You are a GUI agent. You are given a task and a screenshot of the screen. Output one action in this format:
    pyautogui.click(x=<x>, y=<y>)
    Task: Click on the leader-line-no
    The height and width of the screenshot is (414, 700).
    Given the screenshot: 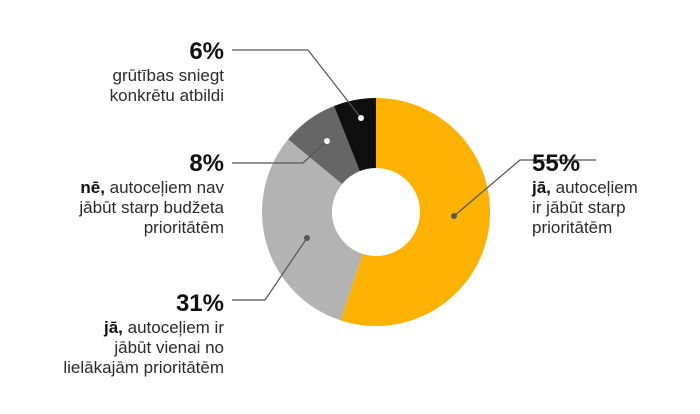 What is the action you would take?
    pyautogui.click(x=280, y=152)
    